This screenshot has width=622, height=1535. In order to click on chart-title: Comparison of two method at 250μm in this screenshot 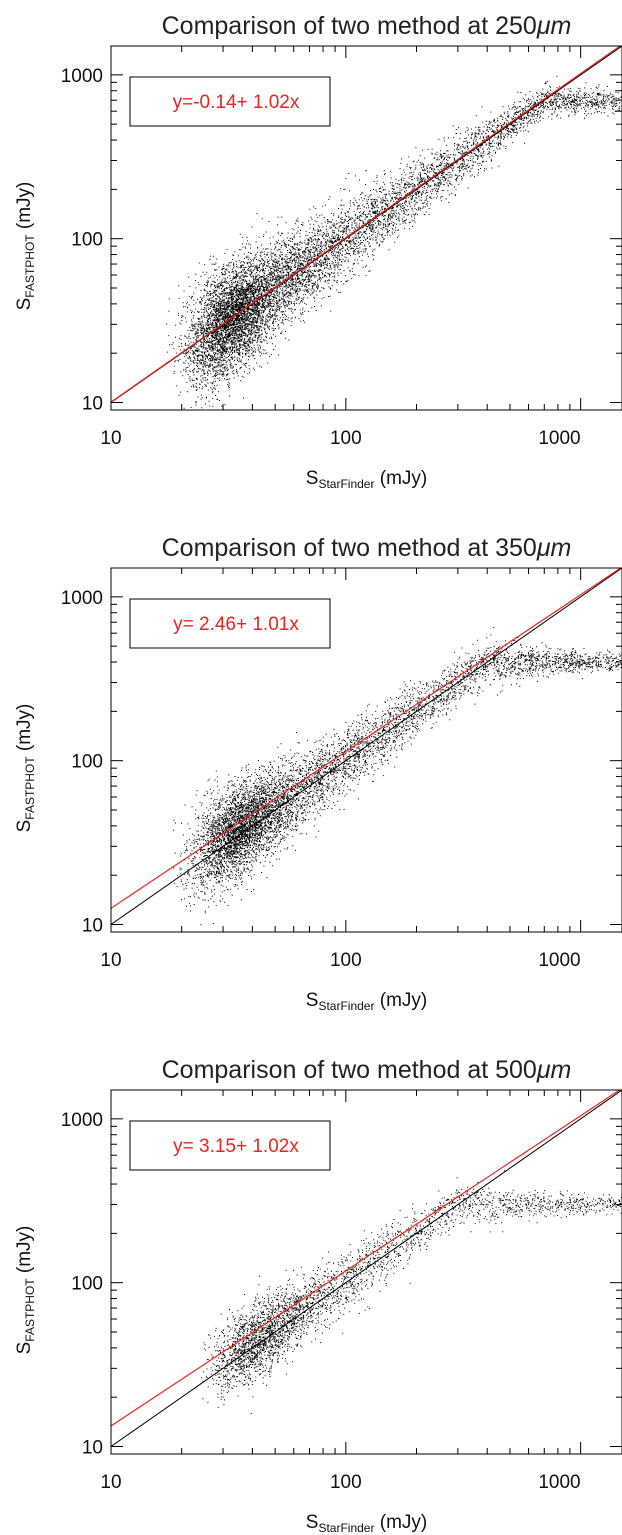, I will do `click(367, 26)`.